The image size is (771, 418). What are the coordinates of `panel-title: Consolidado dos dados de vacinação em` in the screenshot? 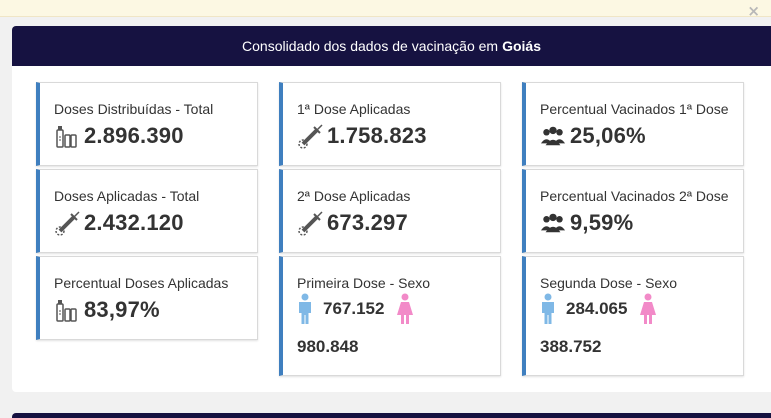 It's located at (370, 46).